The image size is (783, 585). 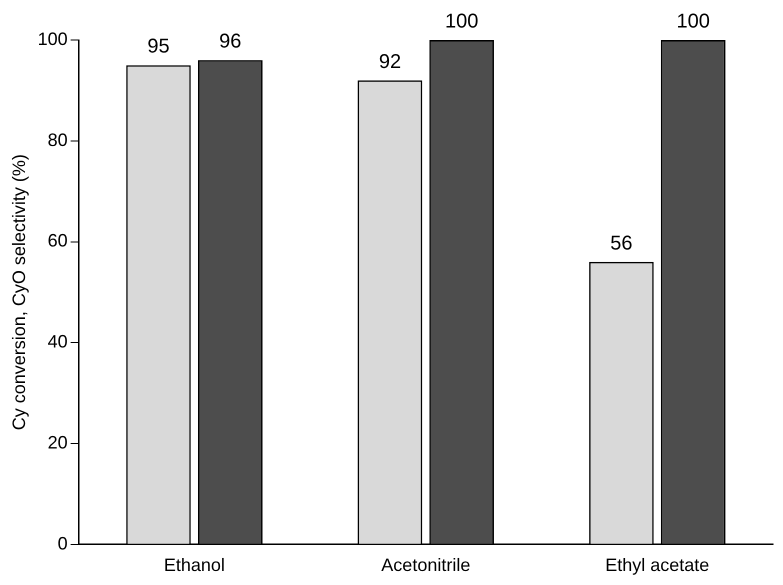 What do you see at coordinates (657, 565) in the screenshot?
I see `x-tick-label: Ethyl acetate` at bounding box center [657, 565].